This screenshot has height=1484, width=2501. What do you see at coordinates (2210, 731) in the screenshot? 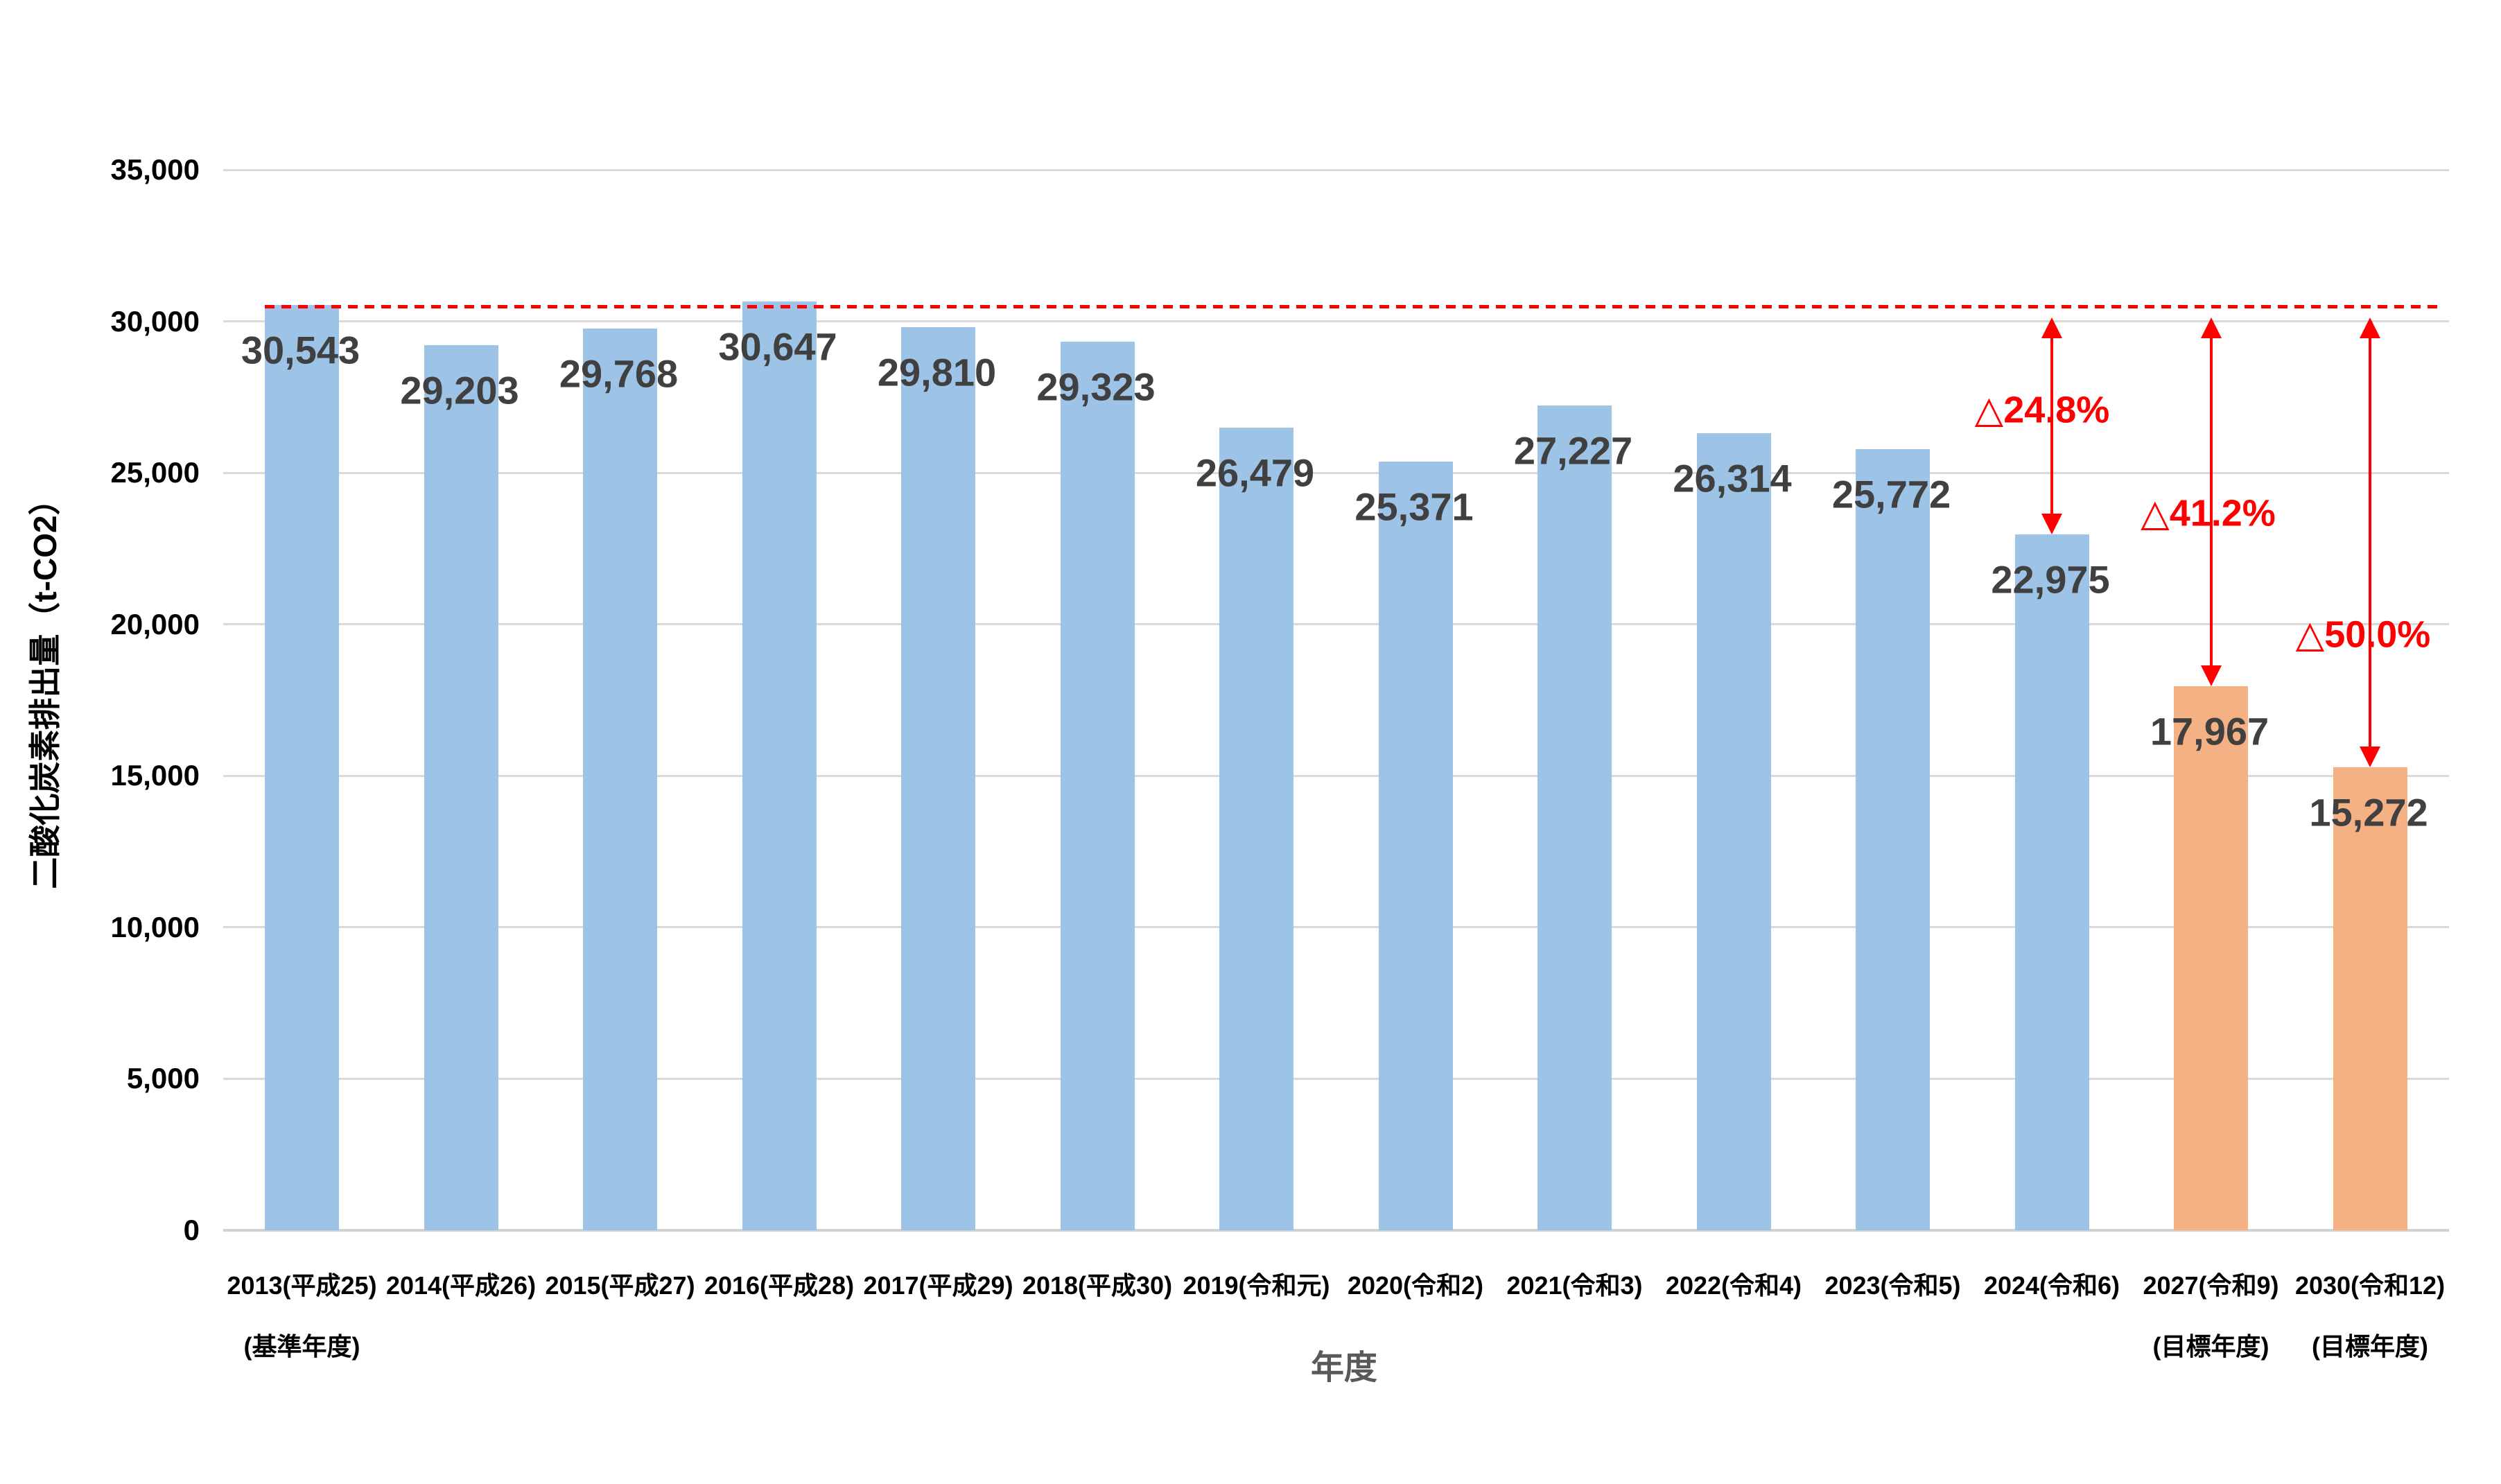
I see `bar-value-label: 17,967` at bounding box center [2210, 731].